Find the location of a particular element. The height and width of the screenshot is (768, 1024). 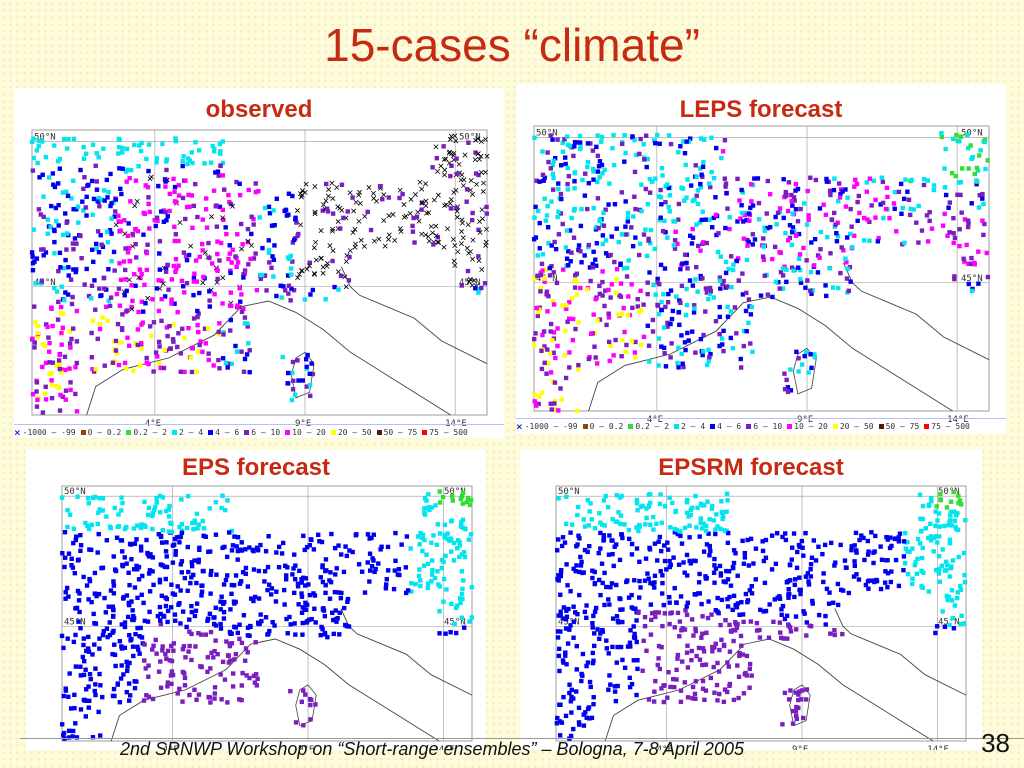

legend-swatch is located at coordinates (247, 432).